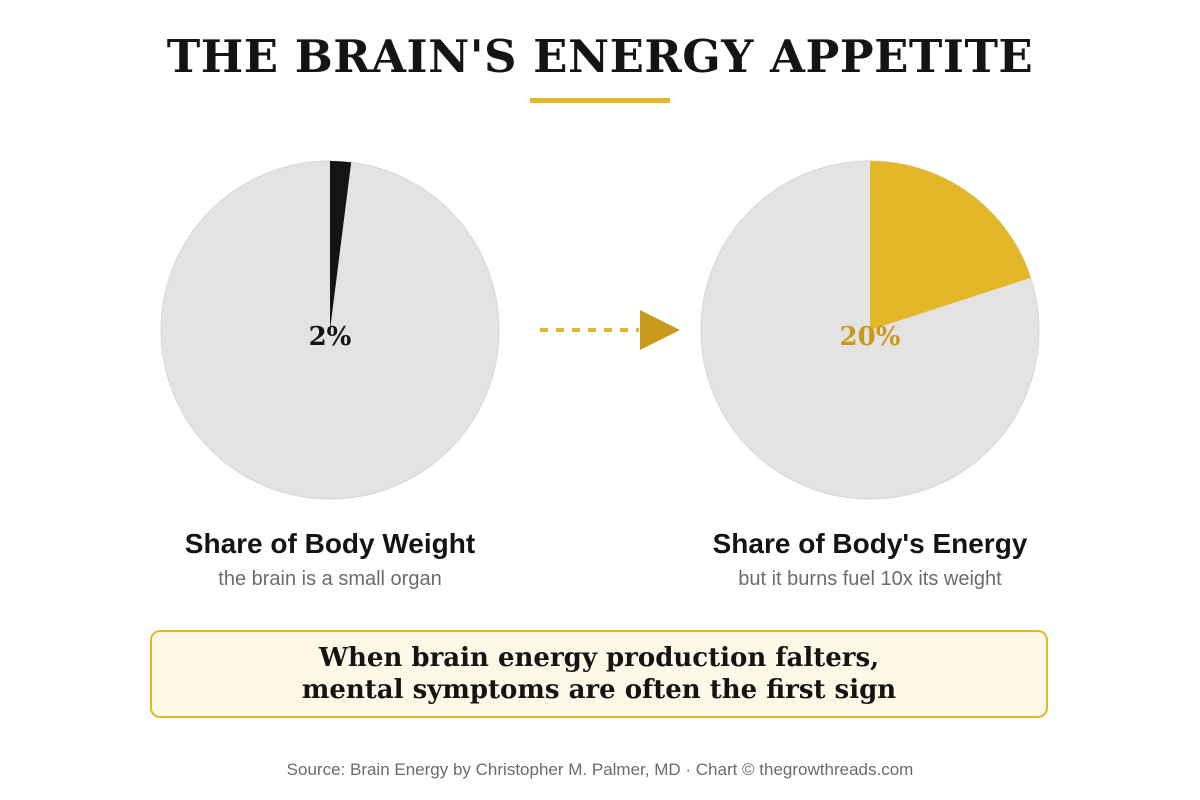 This screenshot has height=800, width=1200. I want to click on pie-value-label: 20%, so click(870, 337).